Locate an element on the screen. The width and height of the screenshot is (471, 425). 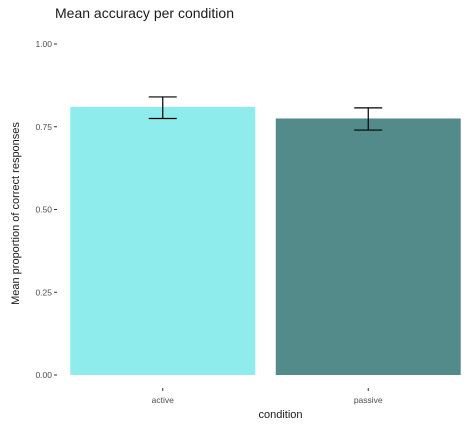
x-axis-title: condition is located at coordinates (280, 415).